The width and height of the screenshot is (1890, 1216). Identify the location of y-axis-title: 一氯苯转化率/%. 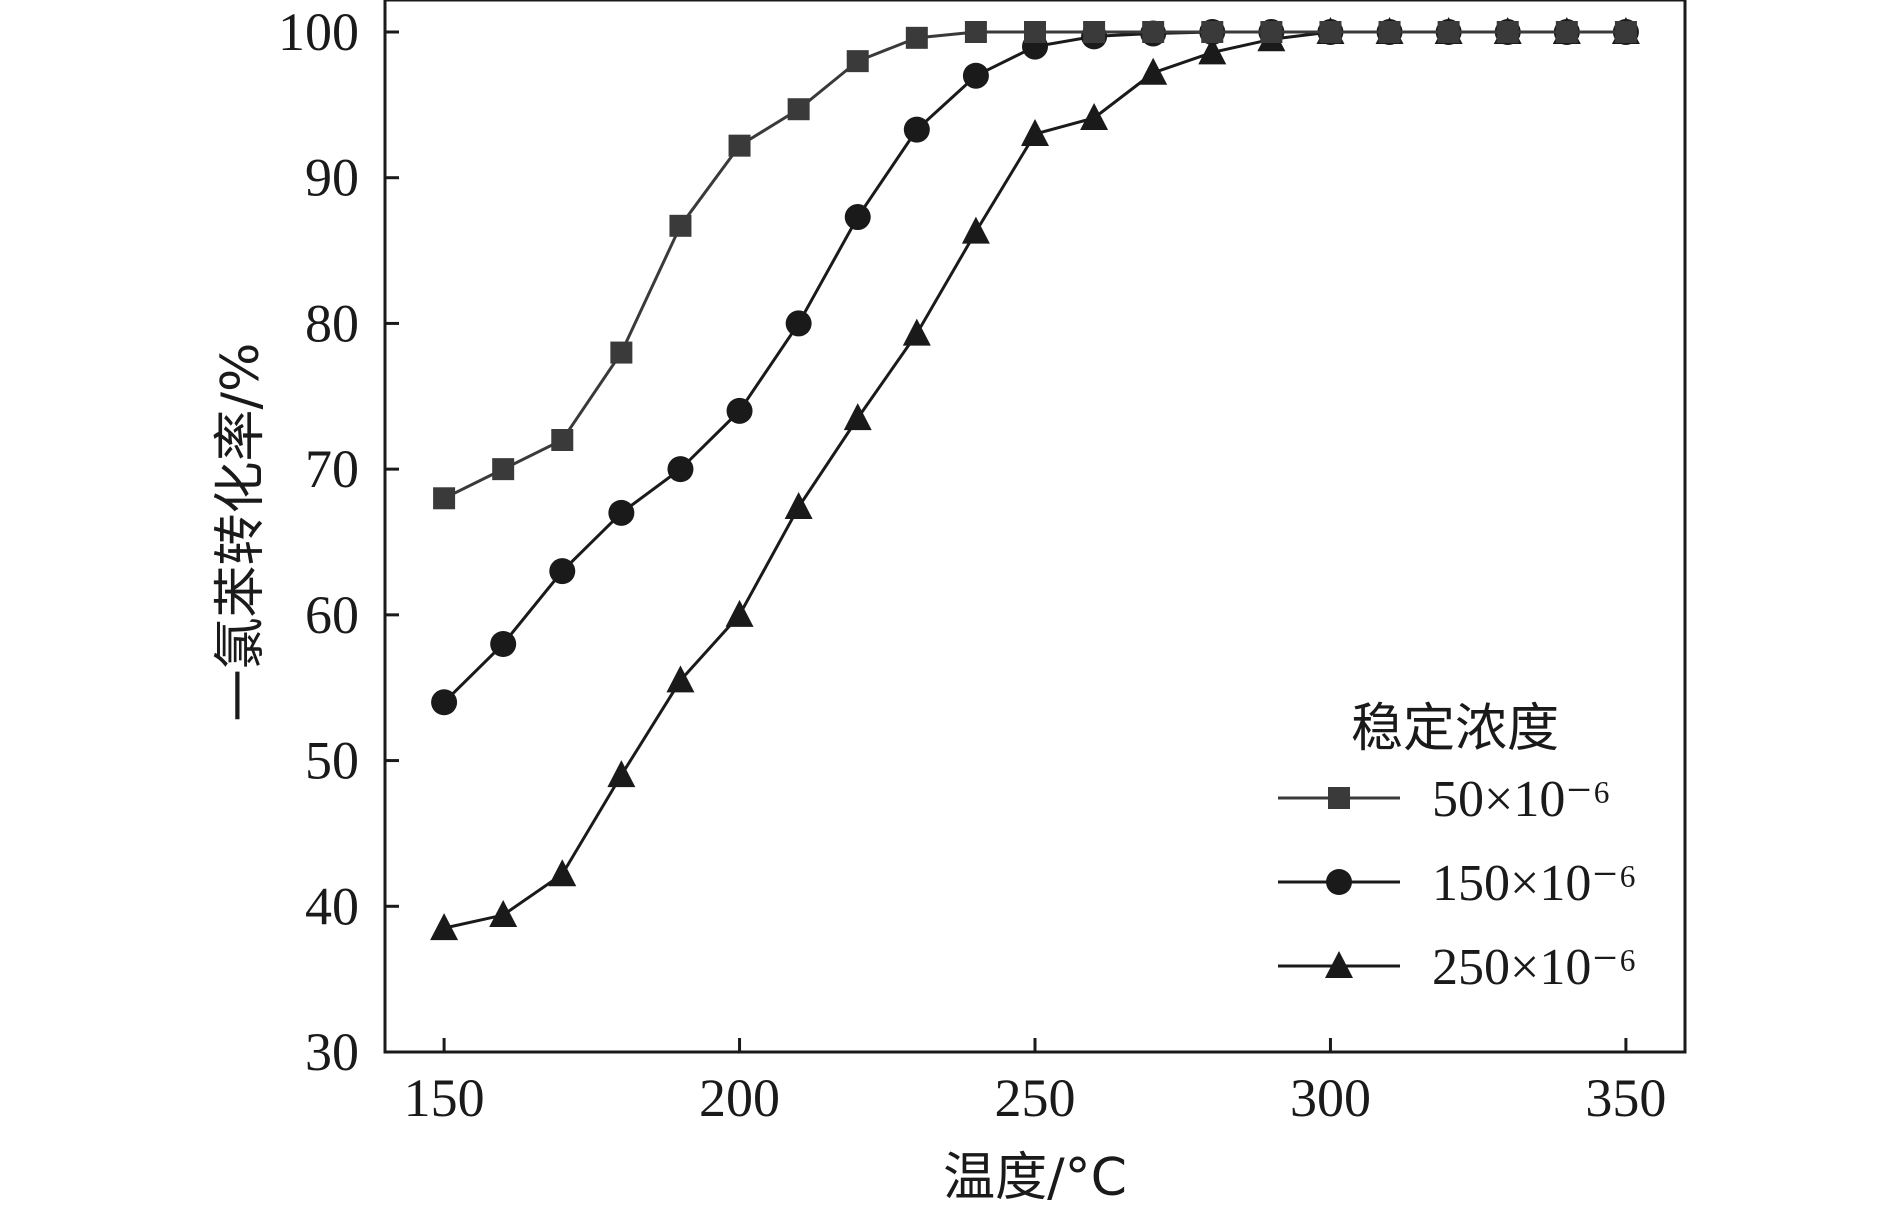
(241, 532).